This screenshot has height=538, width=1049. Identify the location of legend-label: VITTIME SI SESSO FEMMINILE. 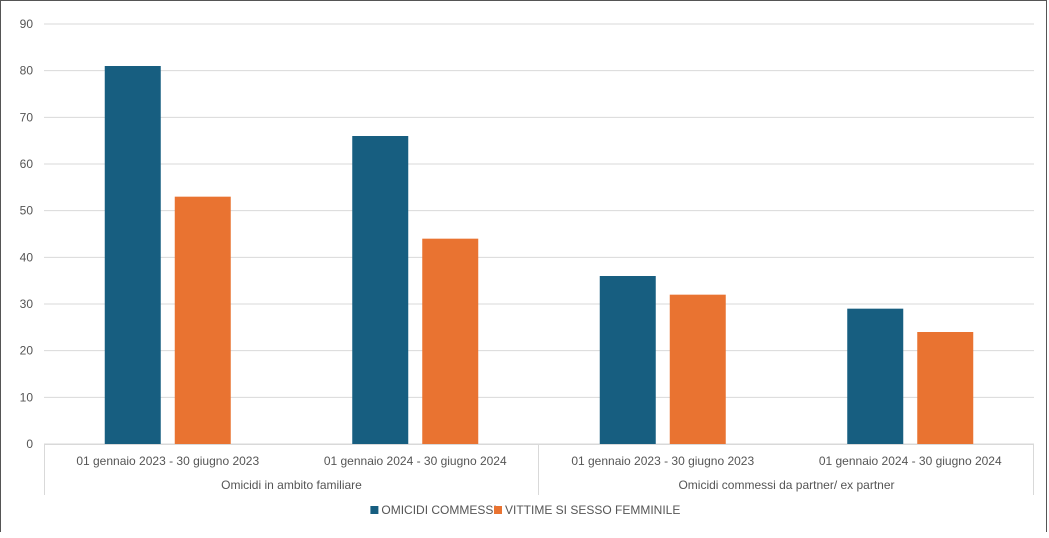
(592, 510).